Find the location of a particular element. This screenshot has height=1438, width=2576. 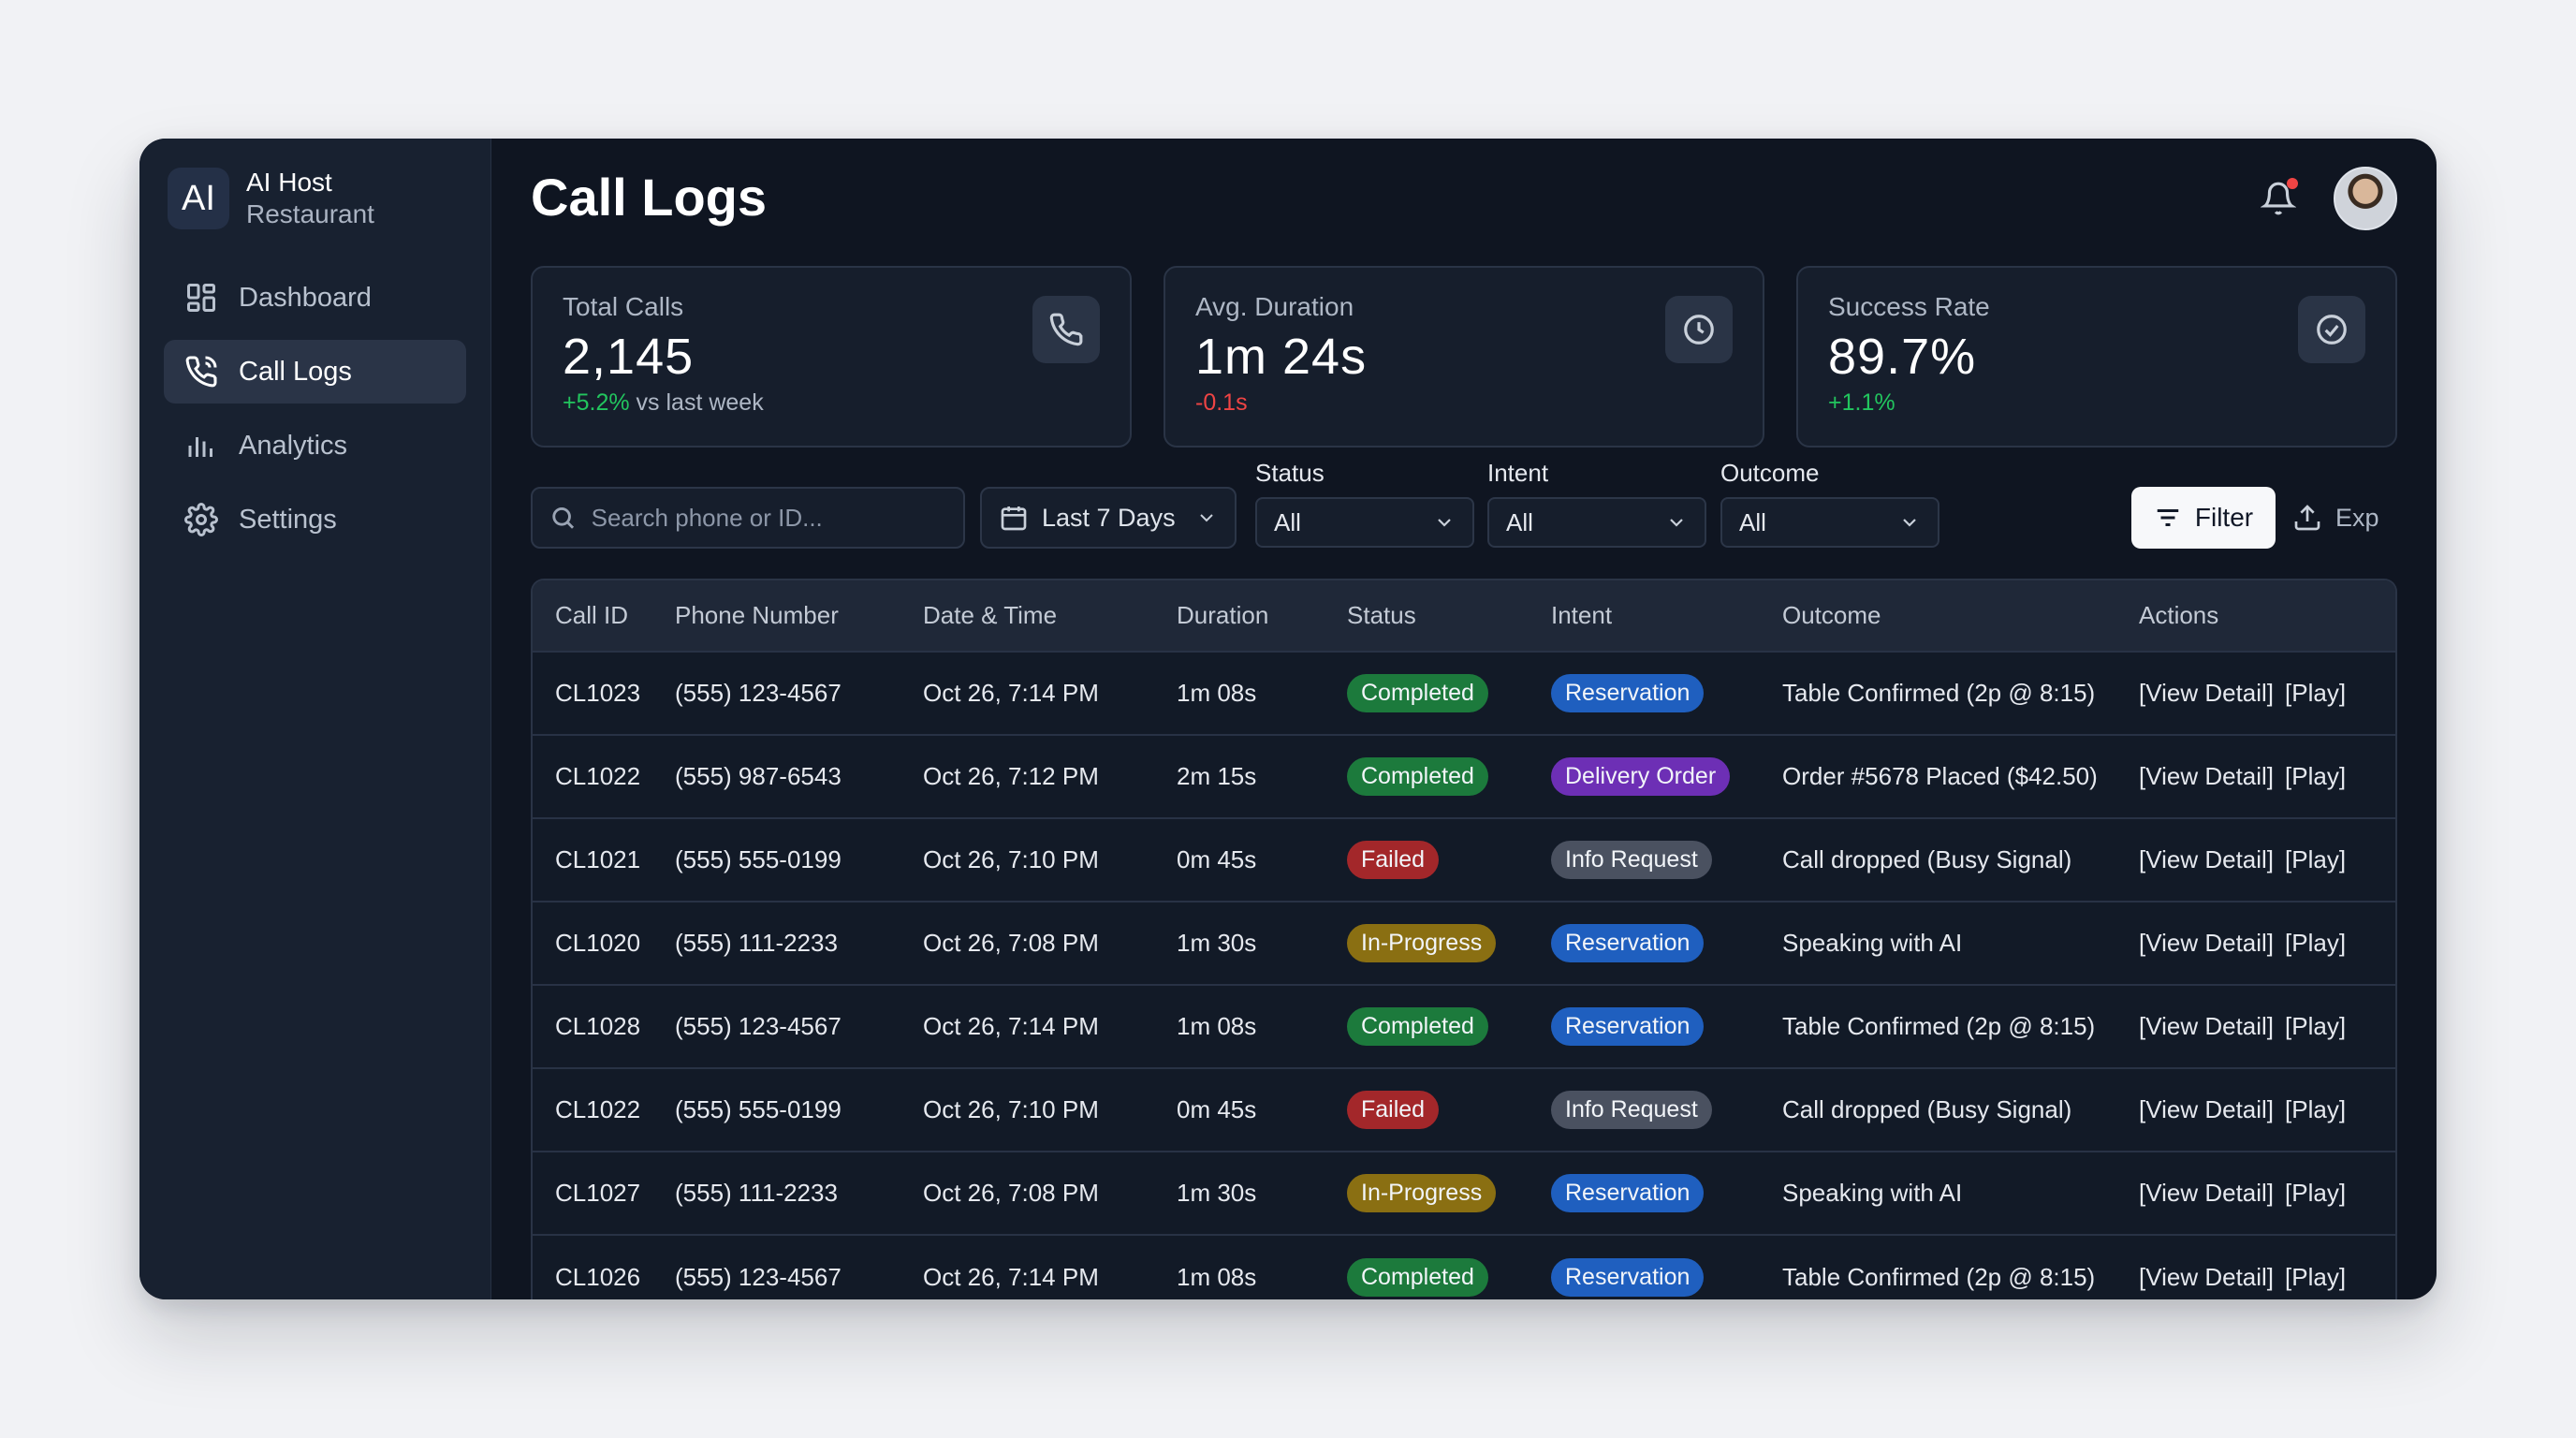

intent-cell: Delivery Order is located at coordinates (1666, 776).